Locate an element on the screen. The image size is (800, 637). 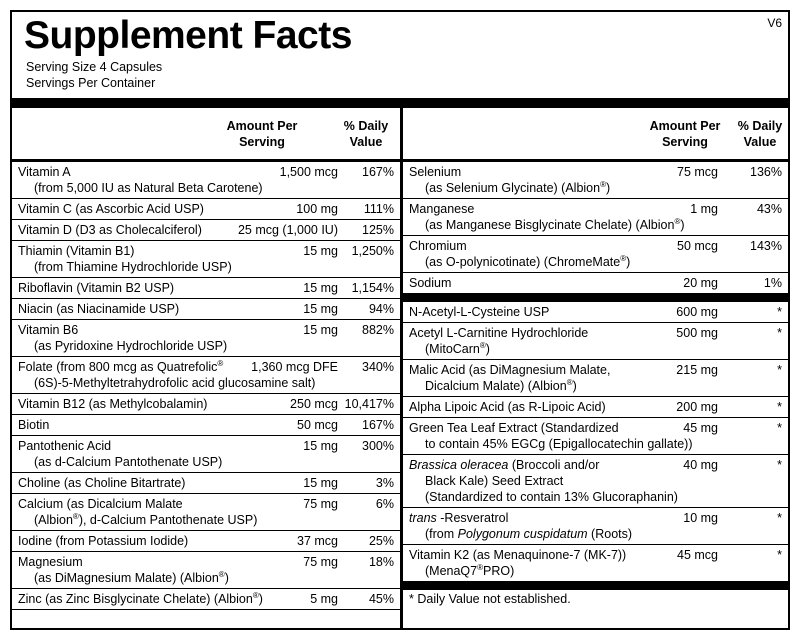
amount: 37 mcg is located at coordinates (317, 541).